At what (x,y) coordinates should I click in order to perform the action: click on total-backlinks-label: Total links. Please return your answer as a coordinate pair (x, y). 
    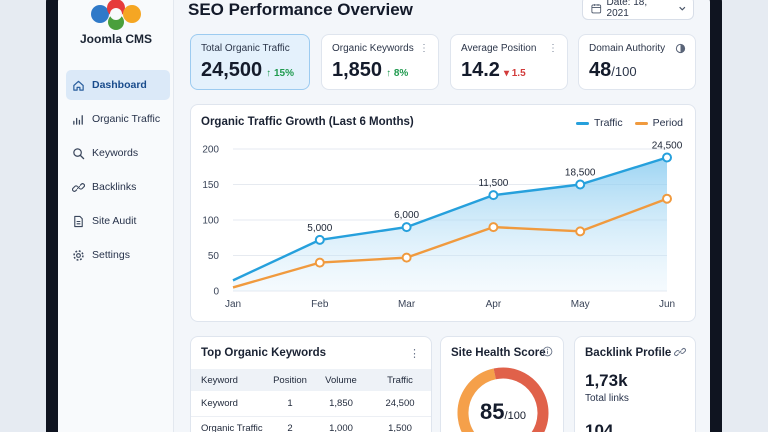
    Looking at the image, I should click on (607, 398).